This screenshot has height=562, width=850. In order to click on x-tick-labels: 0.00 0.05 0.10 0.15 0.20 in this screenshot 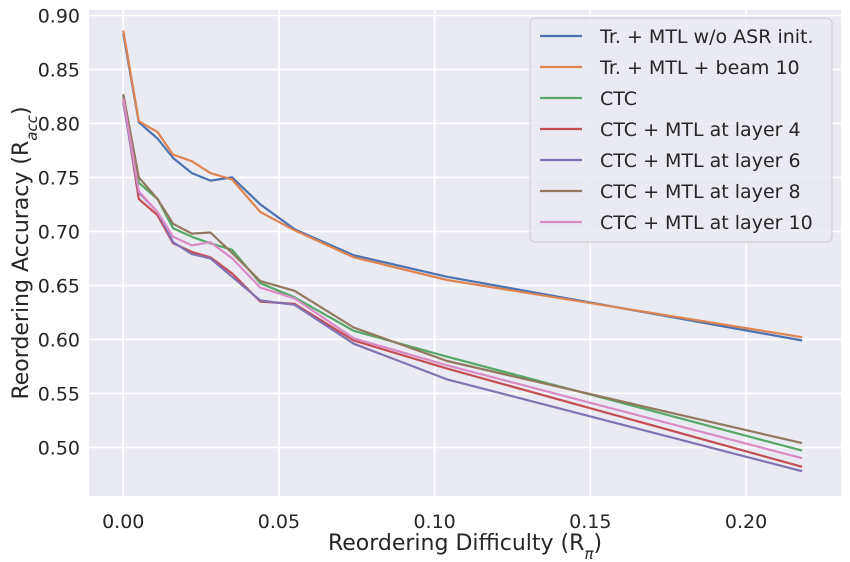, I will do `click(434, 522)`.